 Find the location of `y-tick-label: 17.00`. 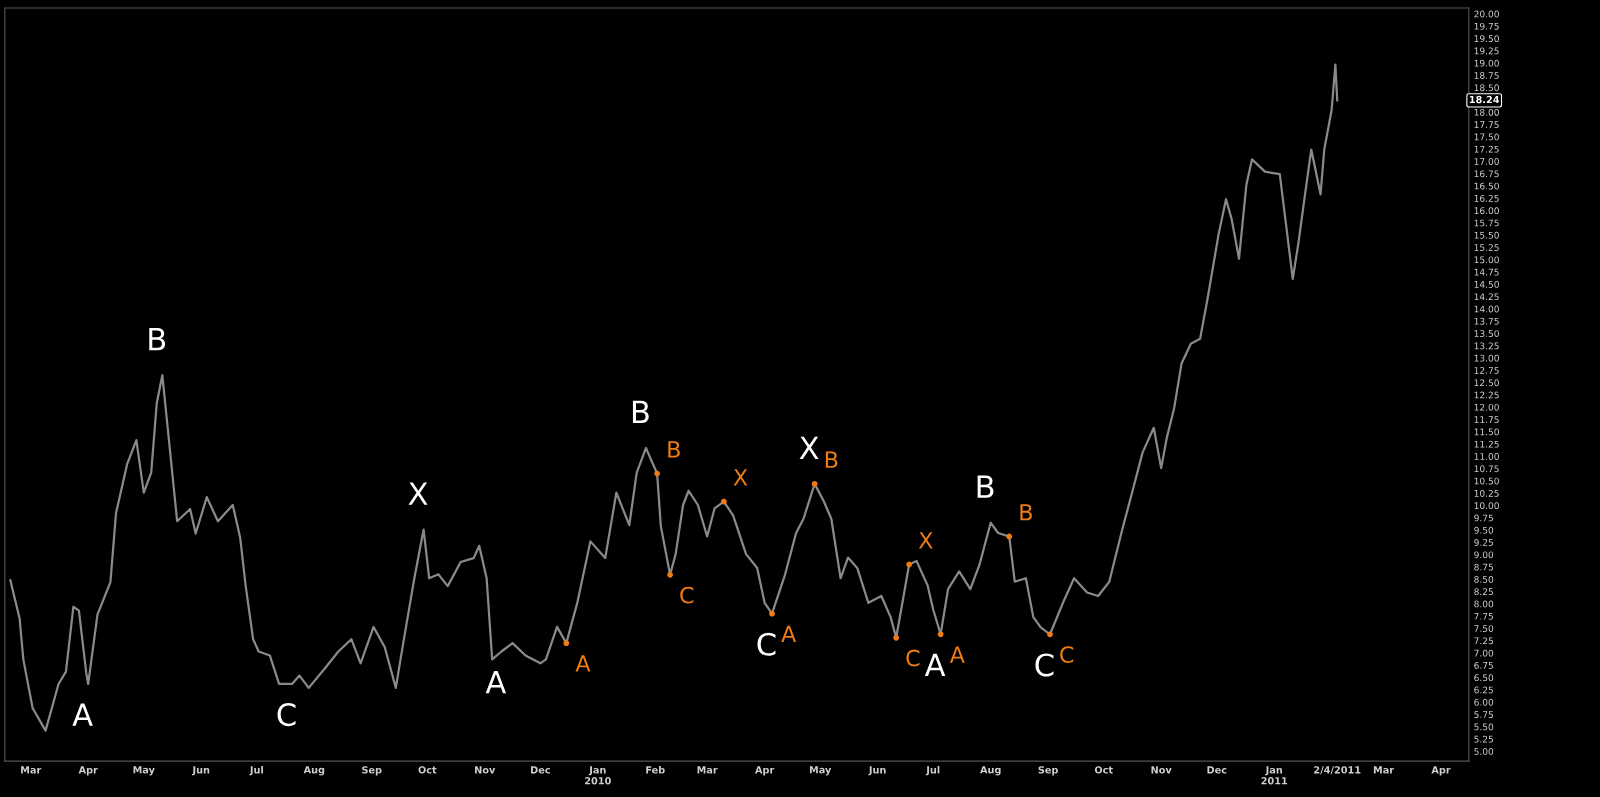

y-tick-label: 17.00 is located at coordinates (1486, 161).